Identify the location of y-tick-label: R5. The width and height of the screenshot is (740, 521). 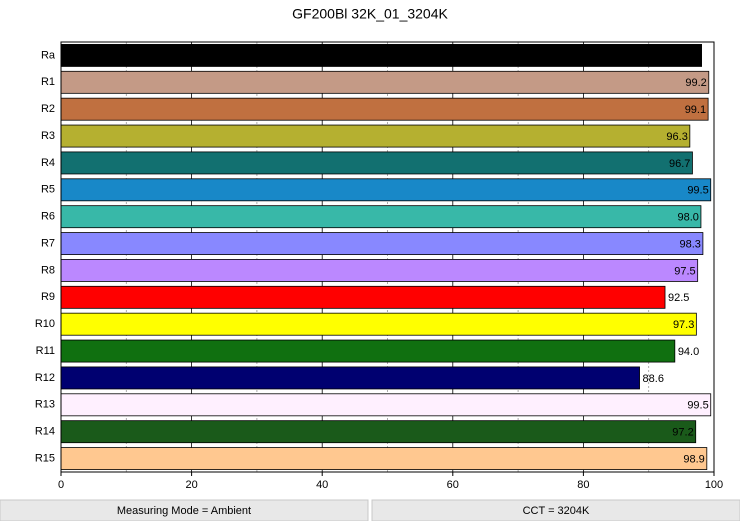
(48, 190).